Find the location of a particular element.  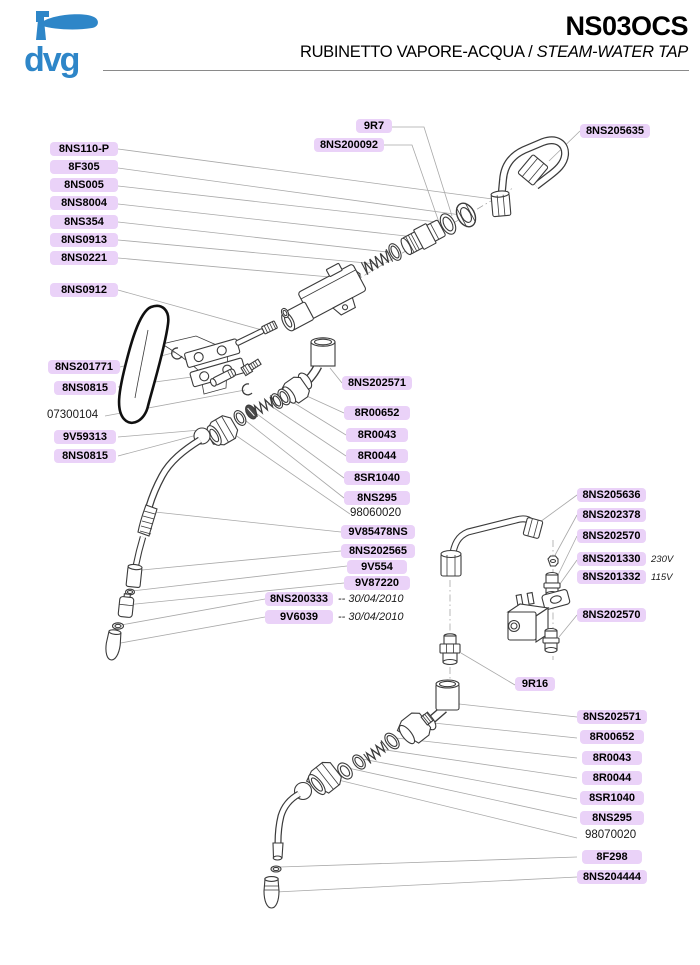

union-fitting-part is located at coordinates (450, 649).